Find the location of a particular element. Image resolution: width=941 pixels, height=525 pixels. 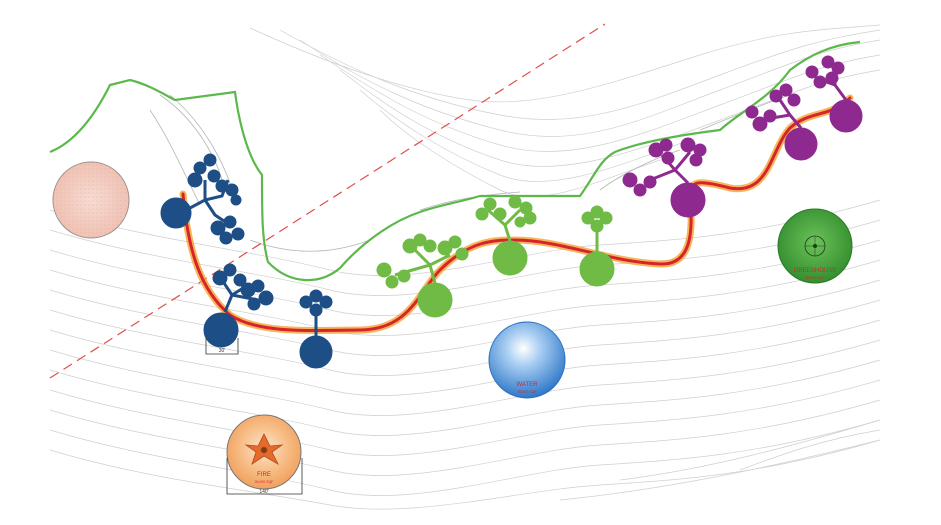

scale-bar-small: 30' is located at coordinates (222, 346).